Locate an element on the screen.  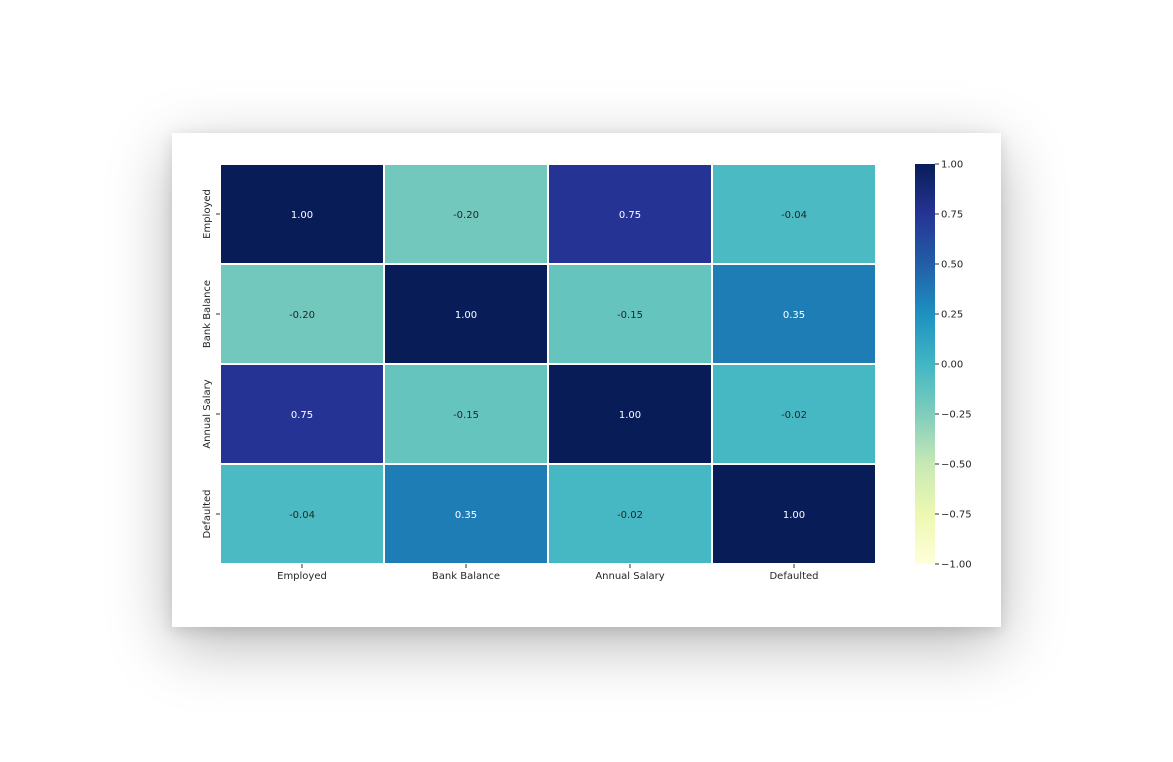
heatmap-cell-r0-c3 is located at coordinates (794, 214).